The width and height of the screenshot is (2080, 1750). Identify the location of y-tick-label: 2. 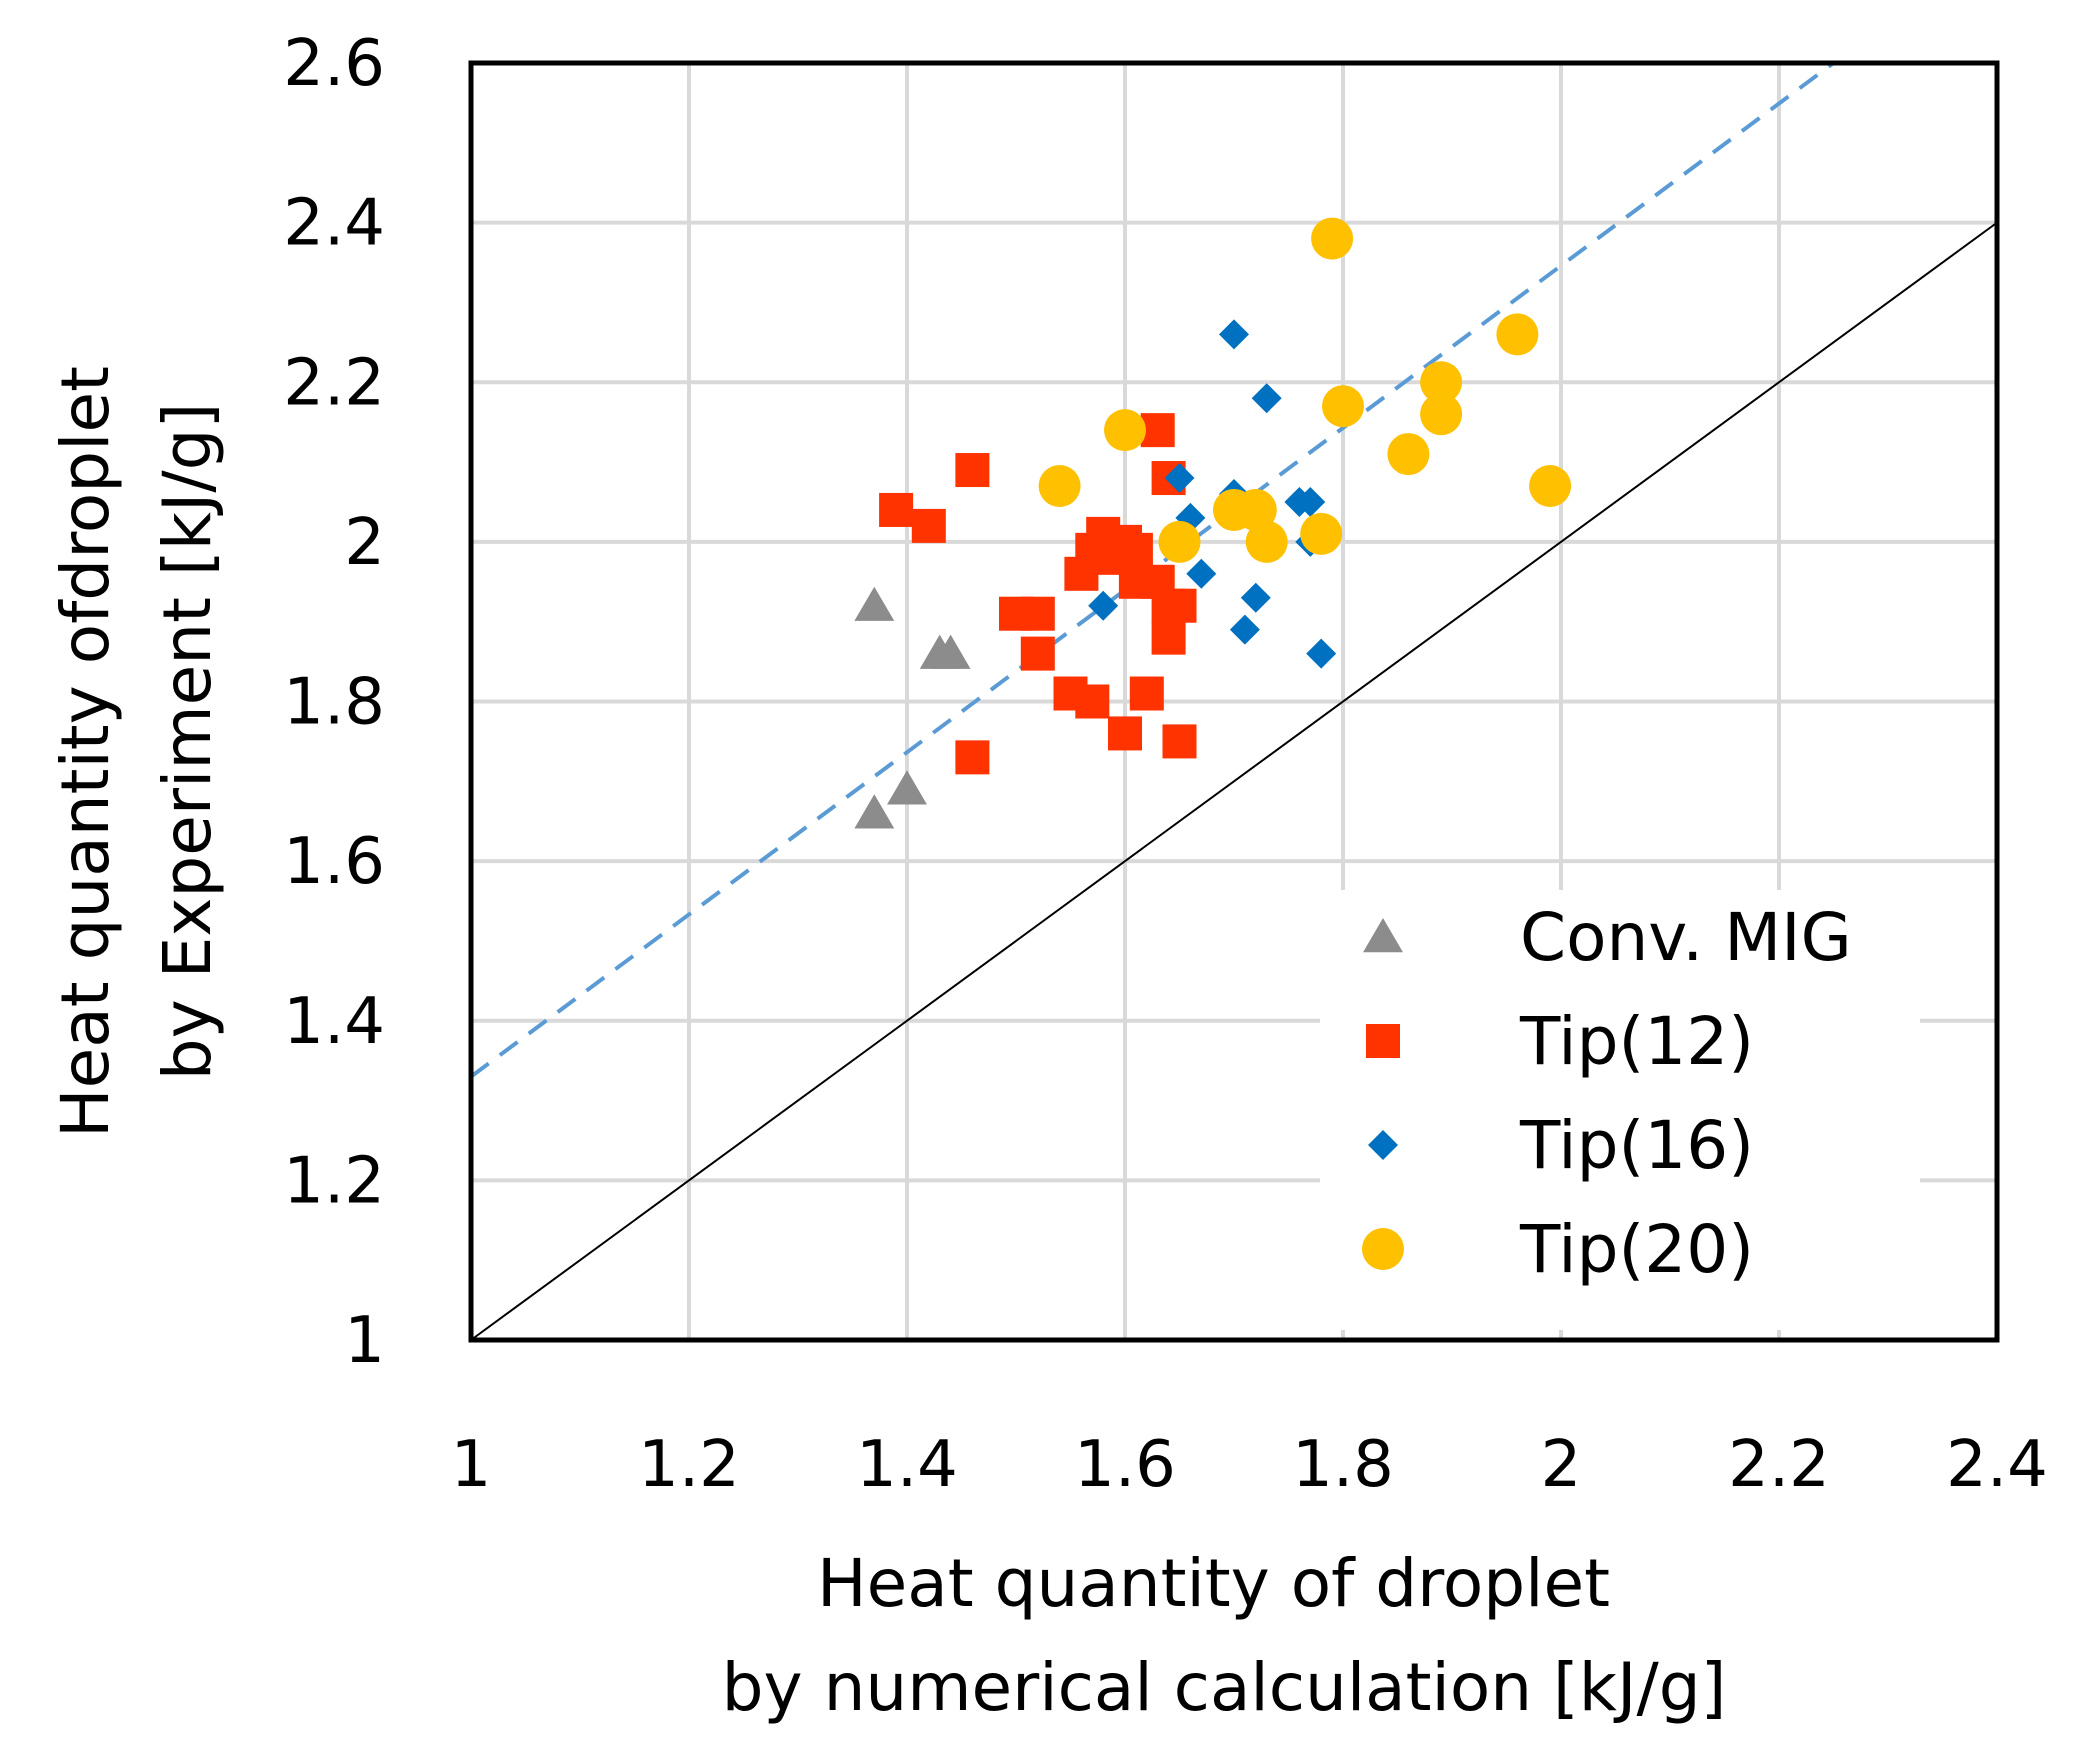
(364, 543).